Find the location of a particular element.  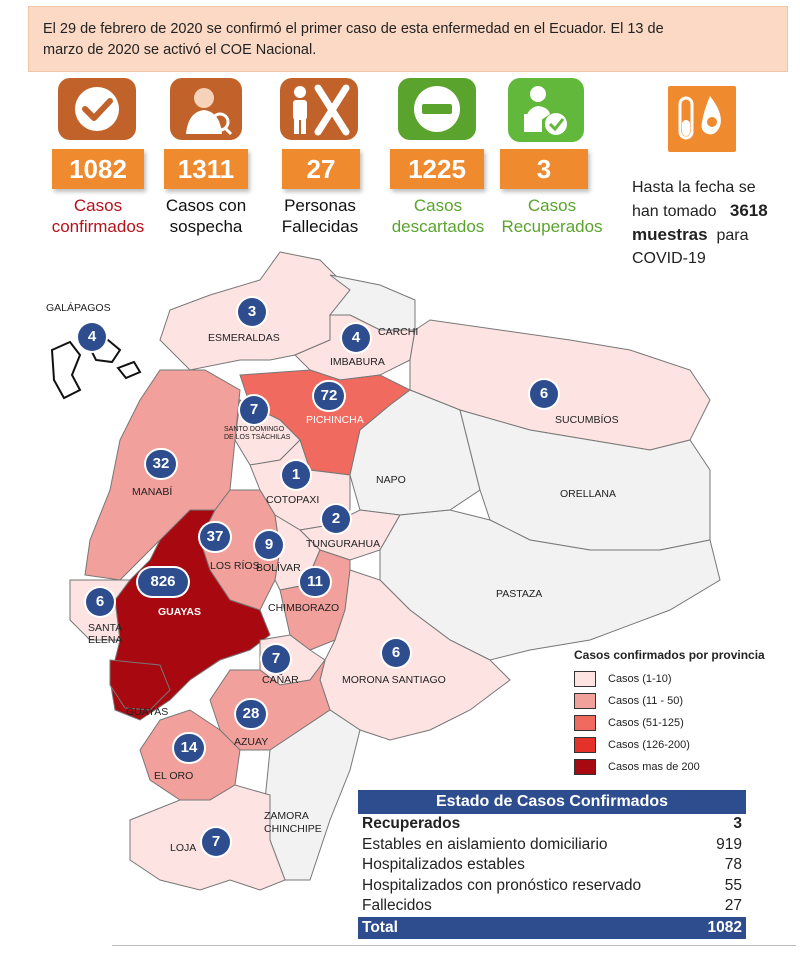

confirmed-count: 1082 is located at coordinates (98, 169).